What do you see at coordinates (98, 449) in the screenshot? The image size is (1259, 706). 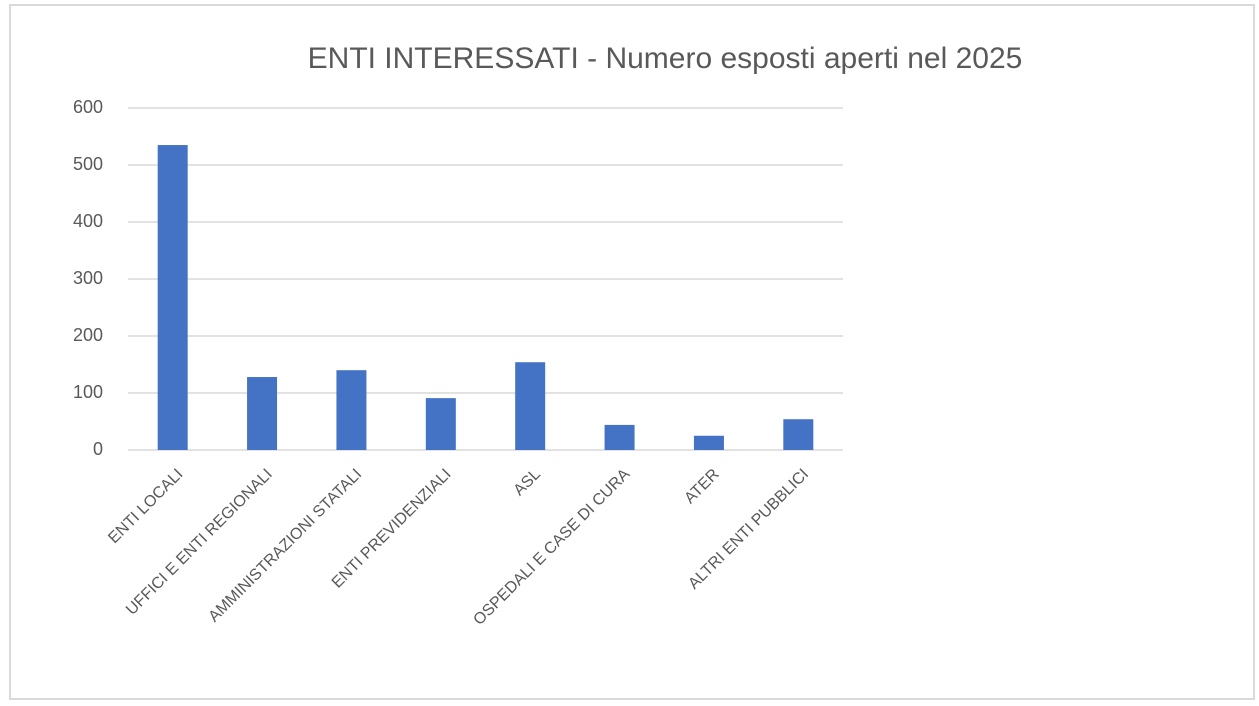 I see `y-tick-label: 0` at bounding box center [98, 449].